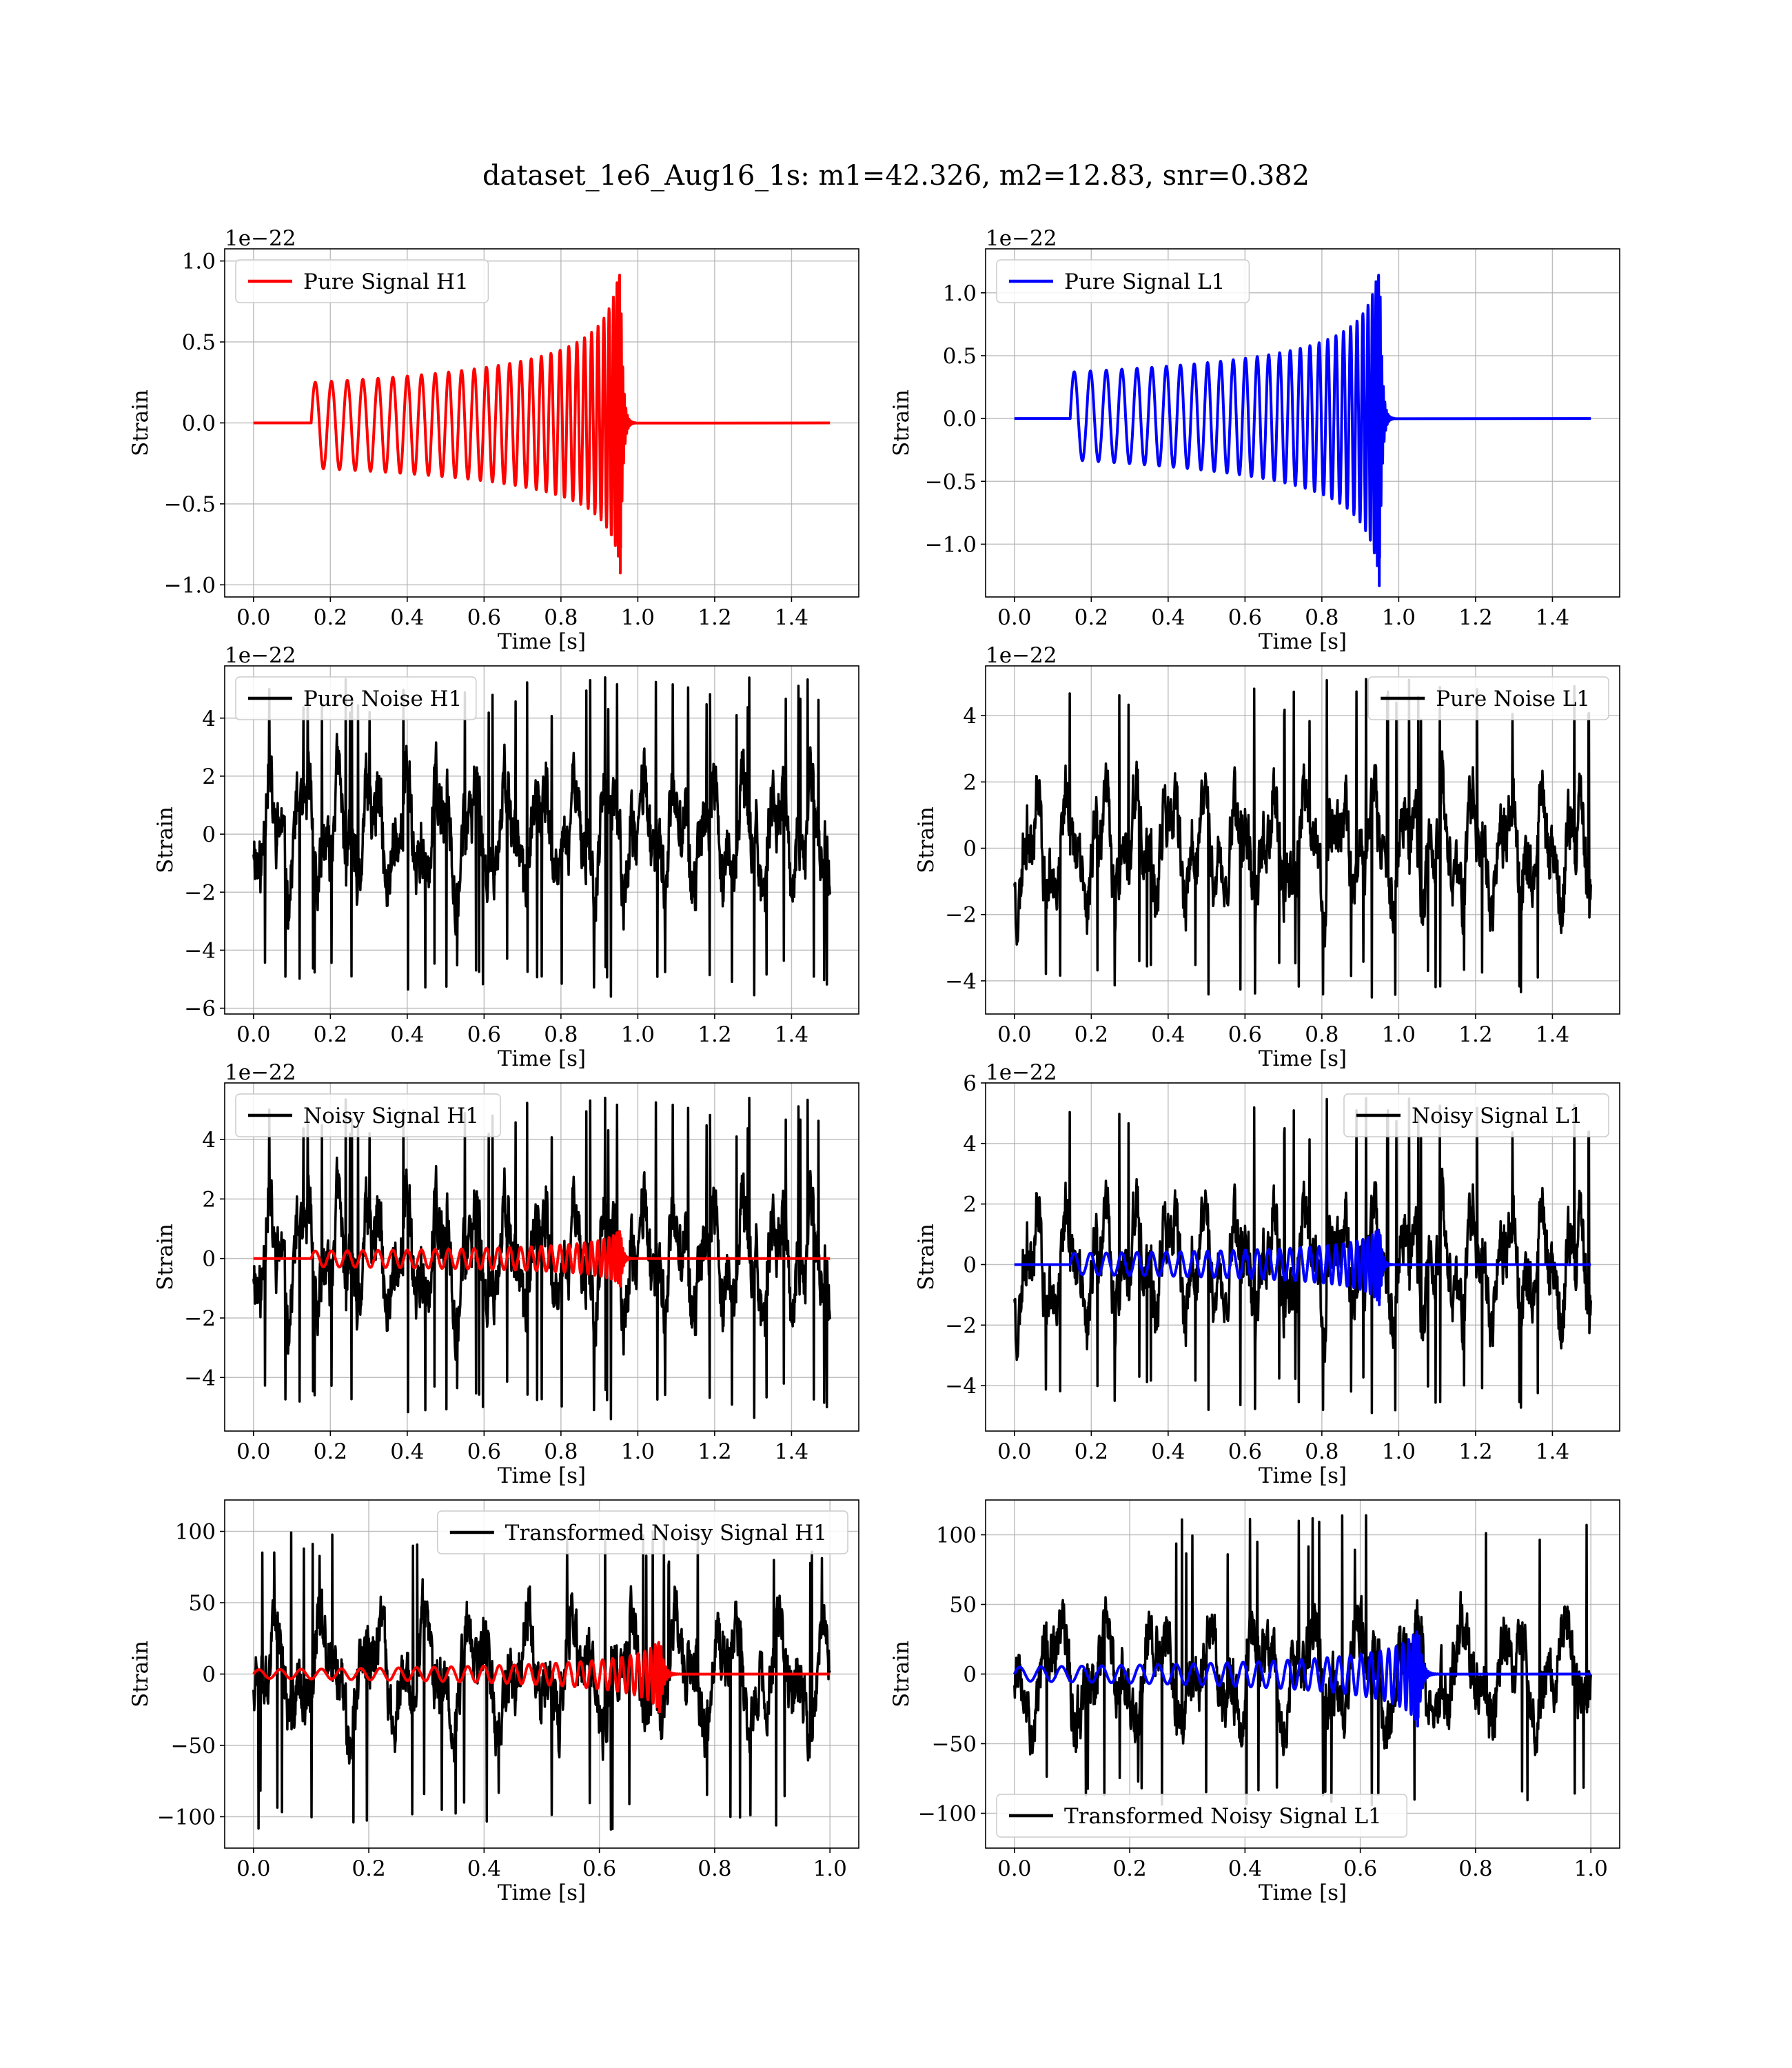 This screenshot has height=2068, width=1792. I want to click on series-line-transformed-noisy-signal-l1, so click(1302, 1660).